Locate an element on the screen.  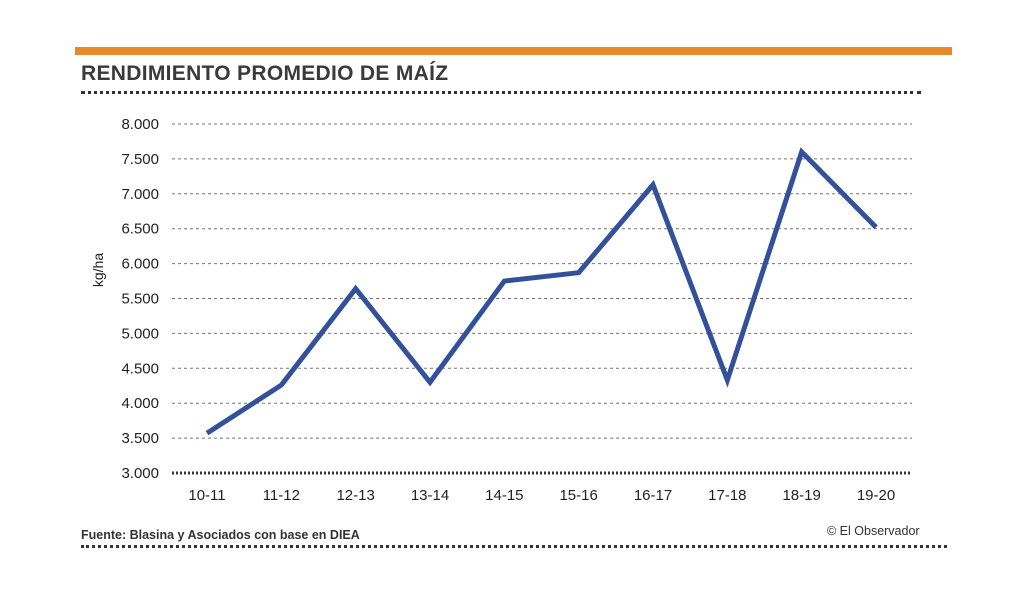
y-tick-label: 8.000 is located at coordinates (140, 124).